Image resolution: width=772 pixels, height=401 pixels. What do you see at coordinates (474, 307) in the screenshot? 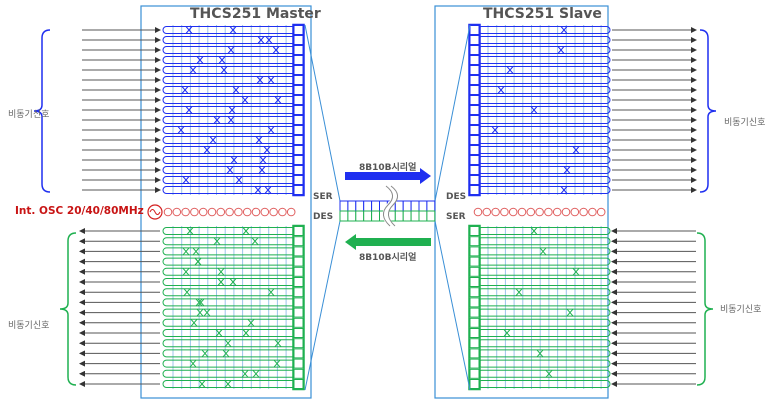
I see `slave-tx-register` at bounding box center [474, 307].